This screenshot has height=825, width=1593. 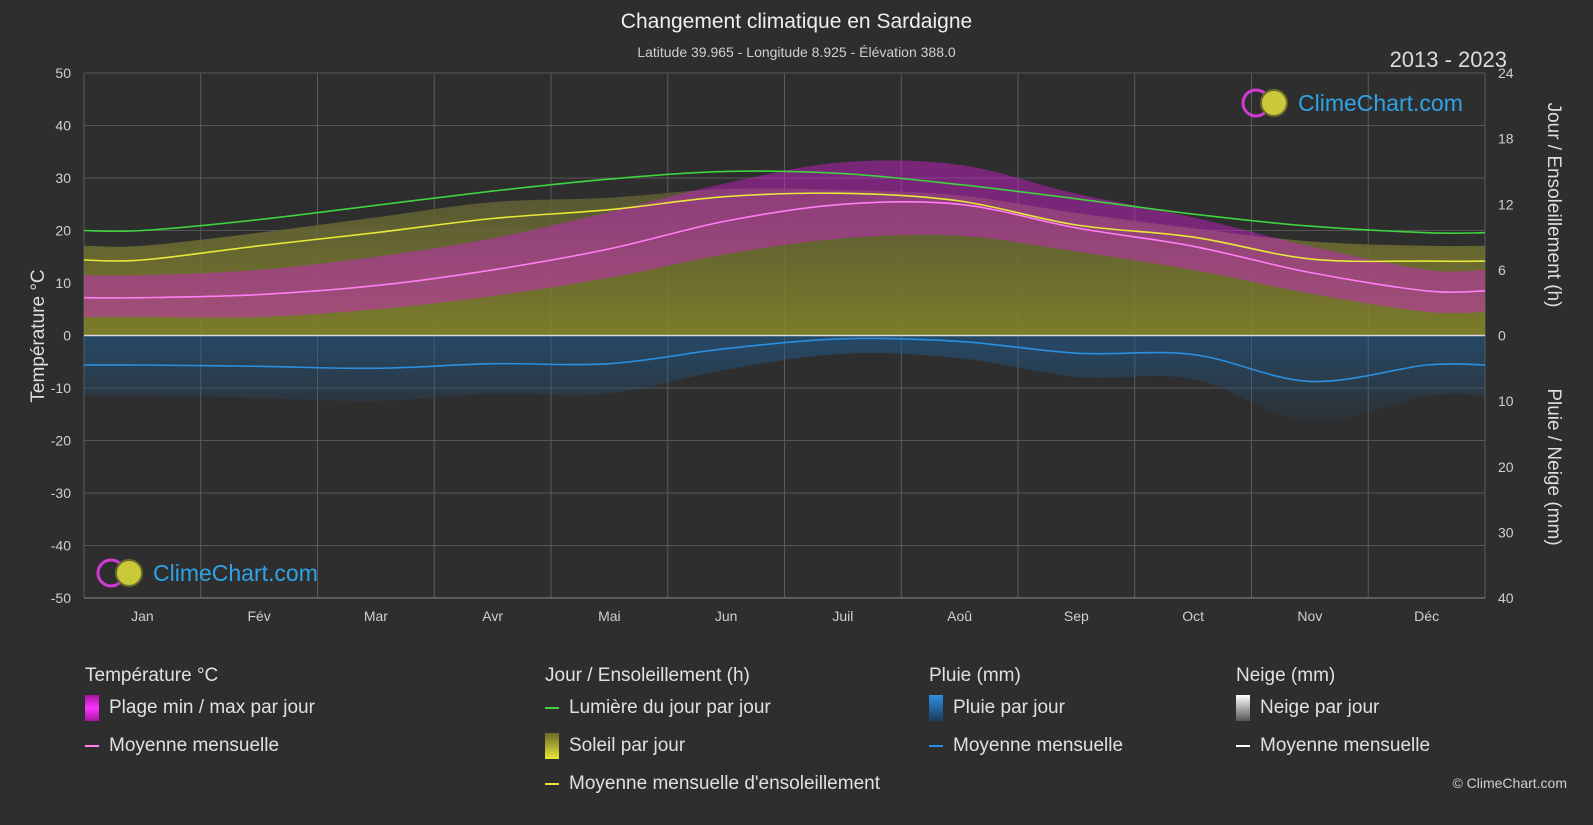 What do you see at coordinates (1320, 707) in the screenshot?
I see `legend-label: Neige par jour` at bounding box center [1320, 707].